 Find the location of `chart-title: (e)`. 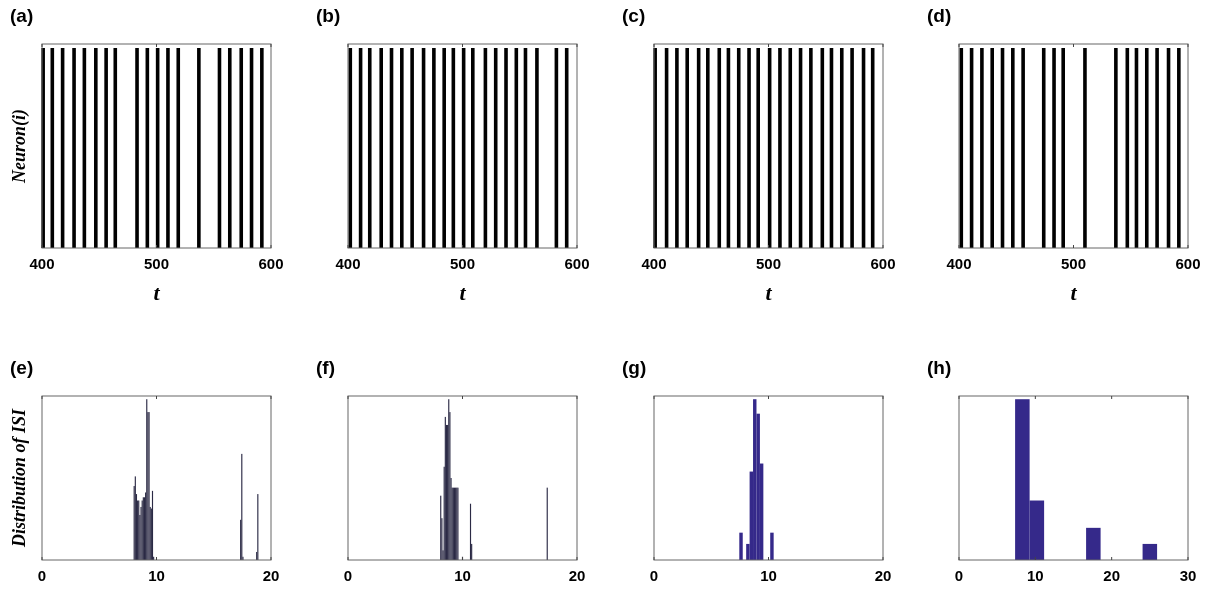

chart-title: (e) is located at coordinates (22, 367).